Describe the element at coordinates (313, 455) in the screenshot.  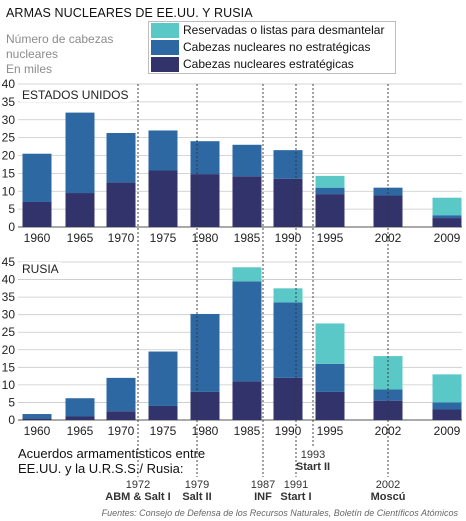
I see `treaty-year: 1993` at that location.